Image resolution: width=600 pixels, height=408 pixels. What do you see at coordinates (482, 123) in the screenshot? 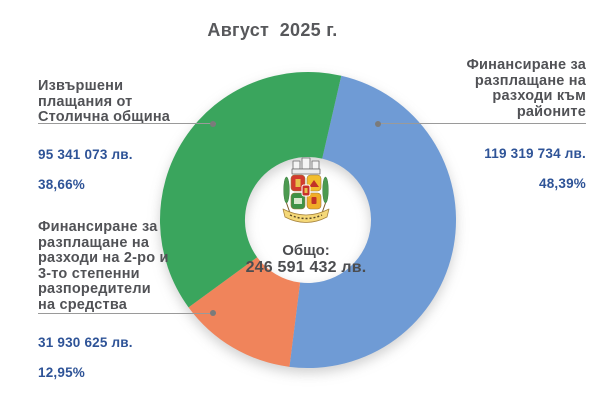
I see `leader-line-rayoni` at bounding box center [482, 123].